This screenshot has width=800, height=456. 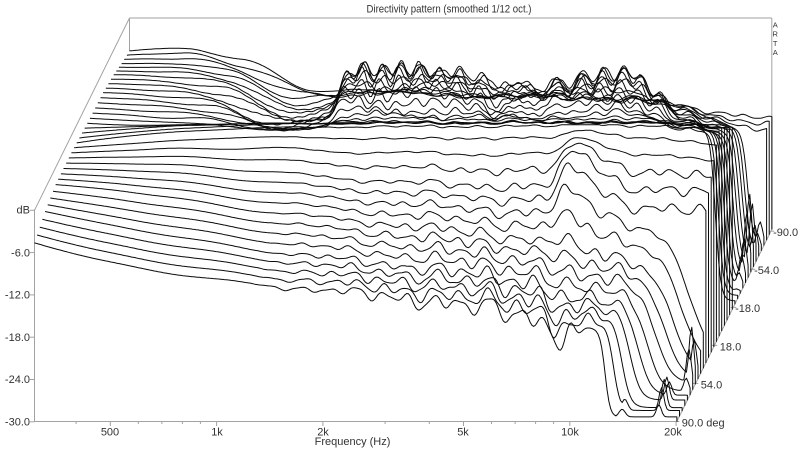 I want to click on svg-text: T, so click(x=775, y=43).